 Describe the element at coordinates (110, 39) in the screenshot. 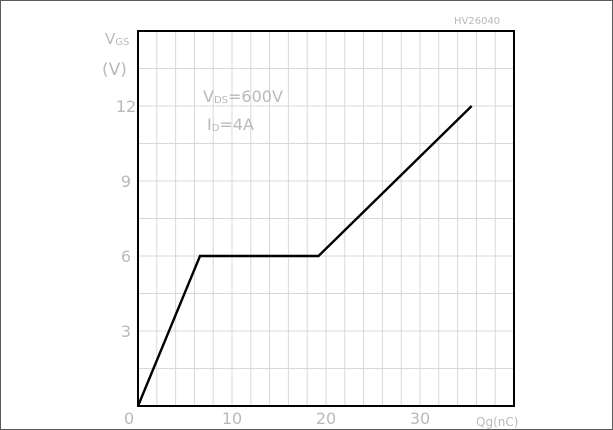

I see `y-axis-label-main: V` at that location.